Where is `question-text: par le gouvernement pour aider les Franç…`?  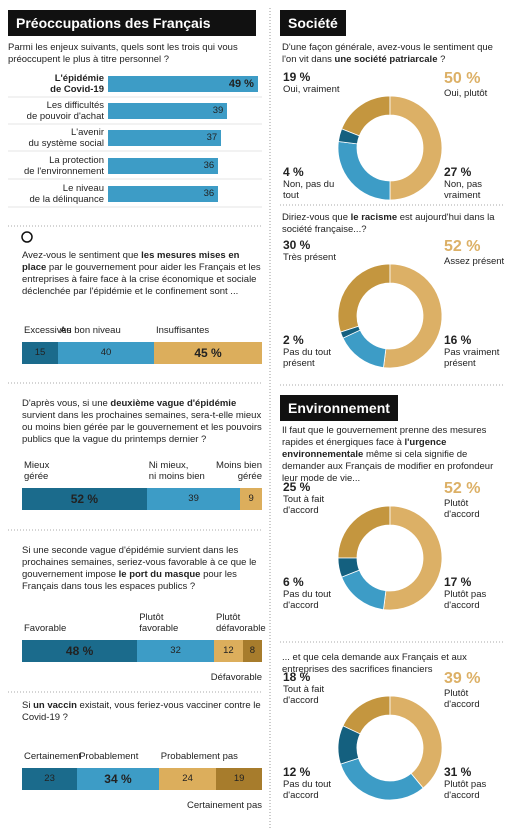
question-text: par le gouvernement pour aider les Franç… is located at coordinates (141, 279).